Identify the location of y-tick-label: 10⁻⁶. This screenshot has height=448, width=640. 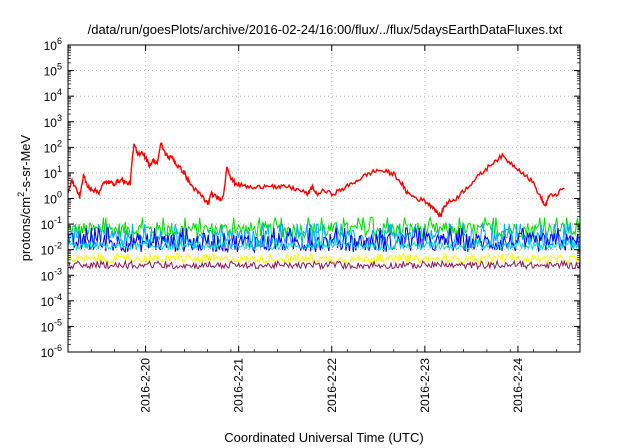
(51, 351).